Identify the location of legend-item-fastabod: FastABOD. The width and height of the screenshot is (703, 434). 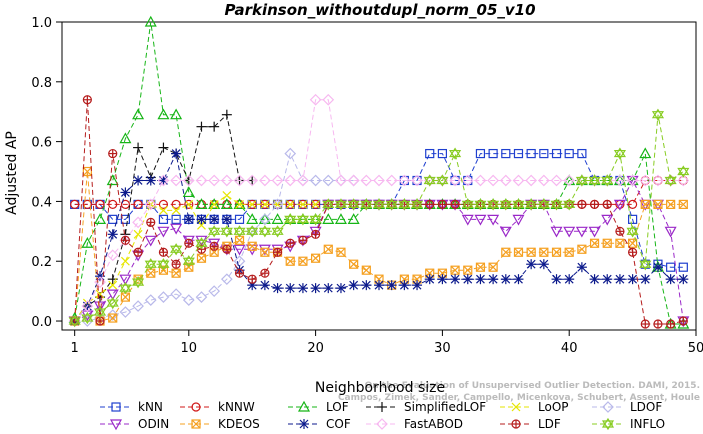
(414, 424).